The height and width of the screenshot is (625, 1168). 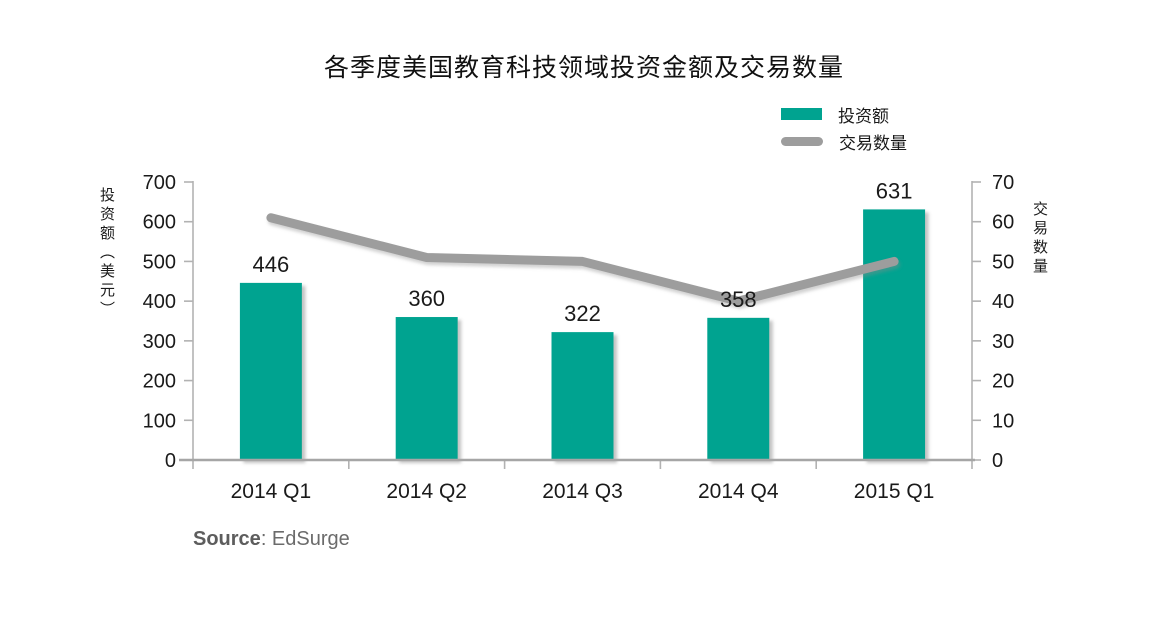 I want to click on legend-item-investment: 投资额, so click(x=844, y=116).